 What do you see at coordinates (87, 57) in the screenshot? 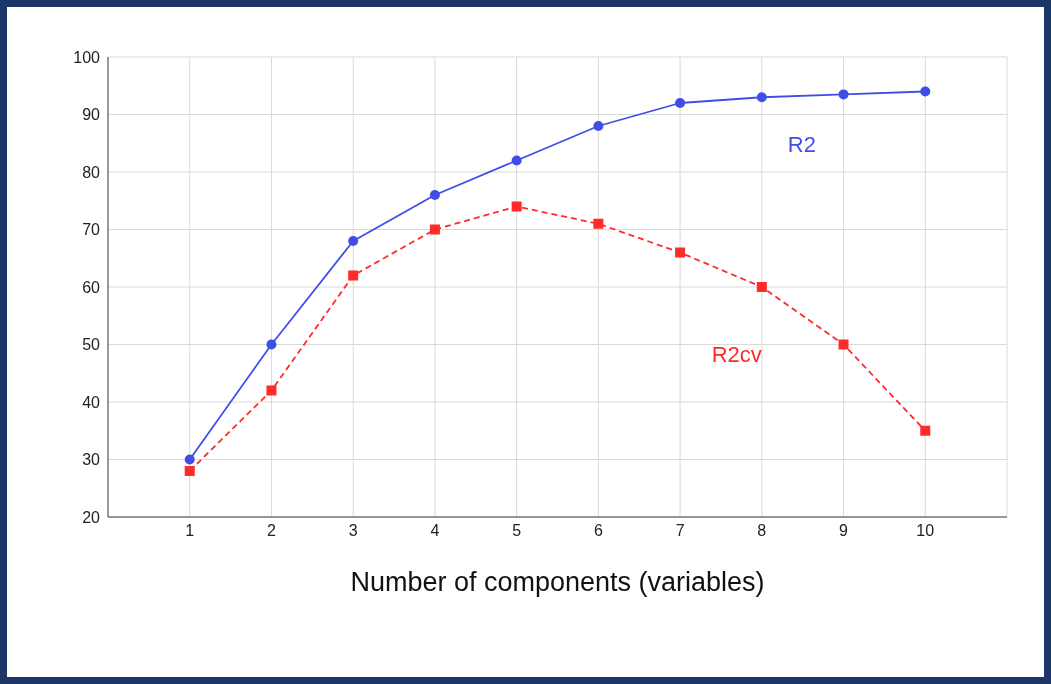
I see `y-tick-label: 100` at bounding box center [87, 57].